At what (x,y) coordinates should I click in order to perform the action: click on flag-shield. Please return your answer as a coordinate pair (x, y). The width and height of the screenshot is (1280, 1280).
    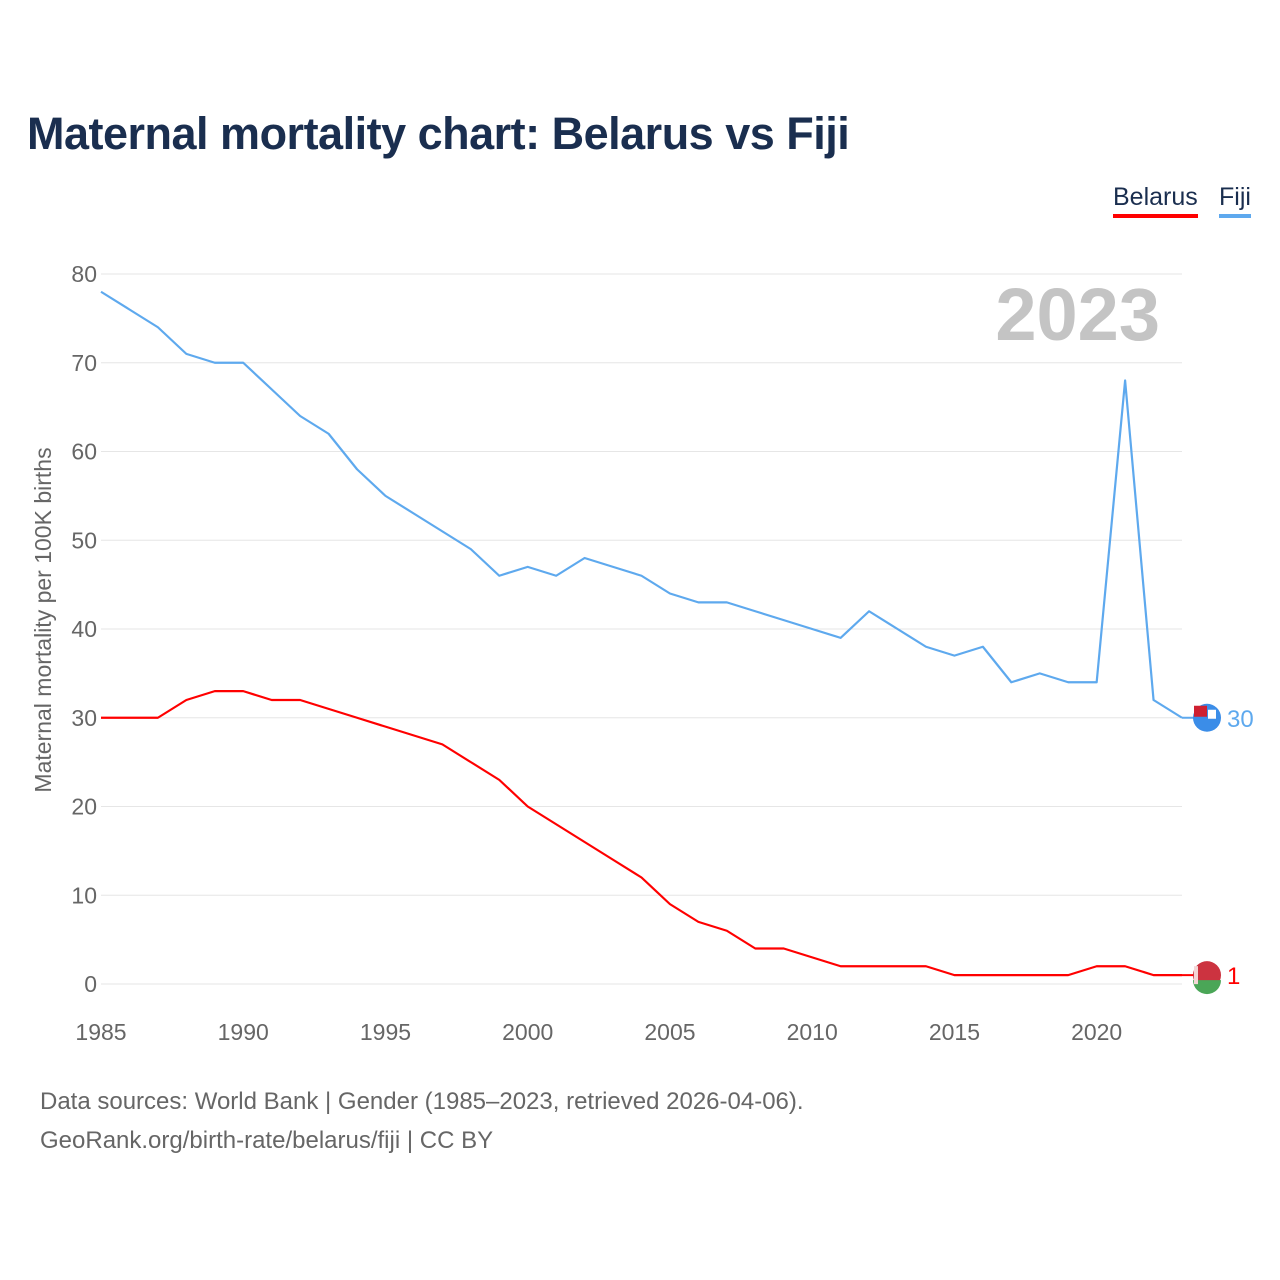
    Looking at the image, I should click on (1212, 714).